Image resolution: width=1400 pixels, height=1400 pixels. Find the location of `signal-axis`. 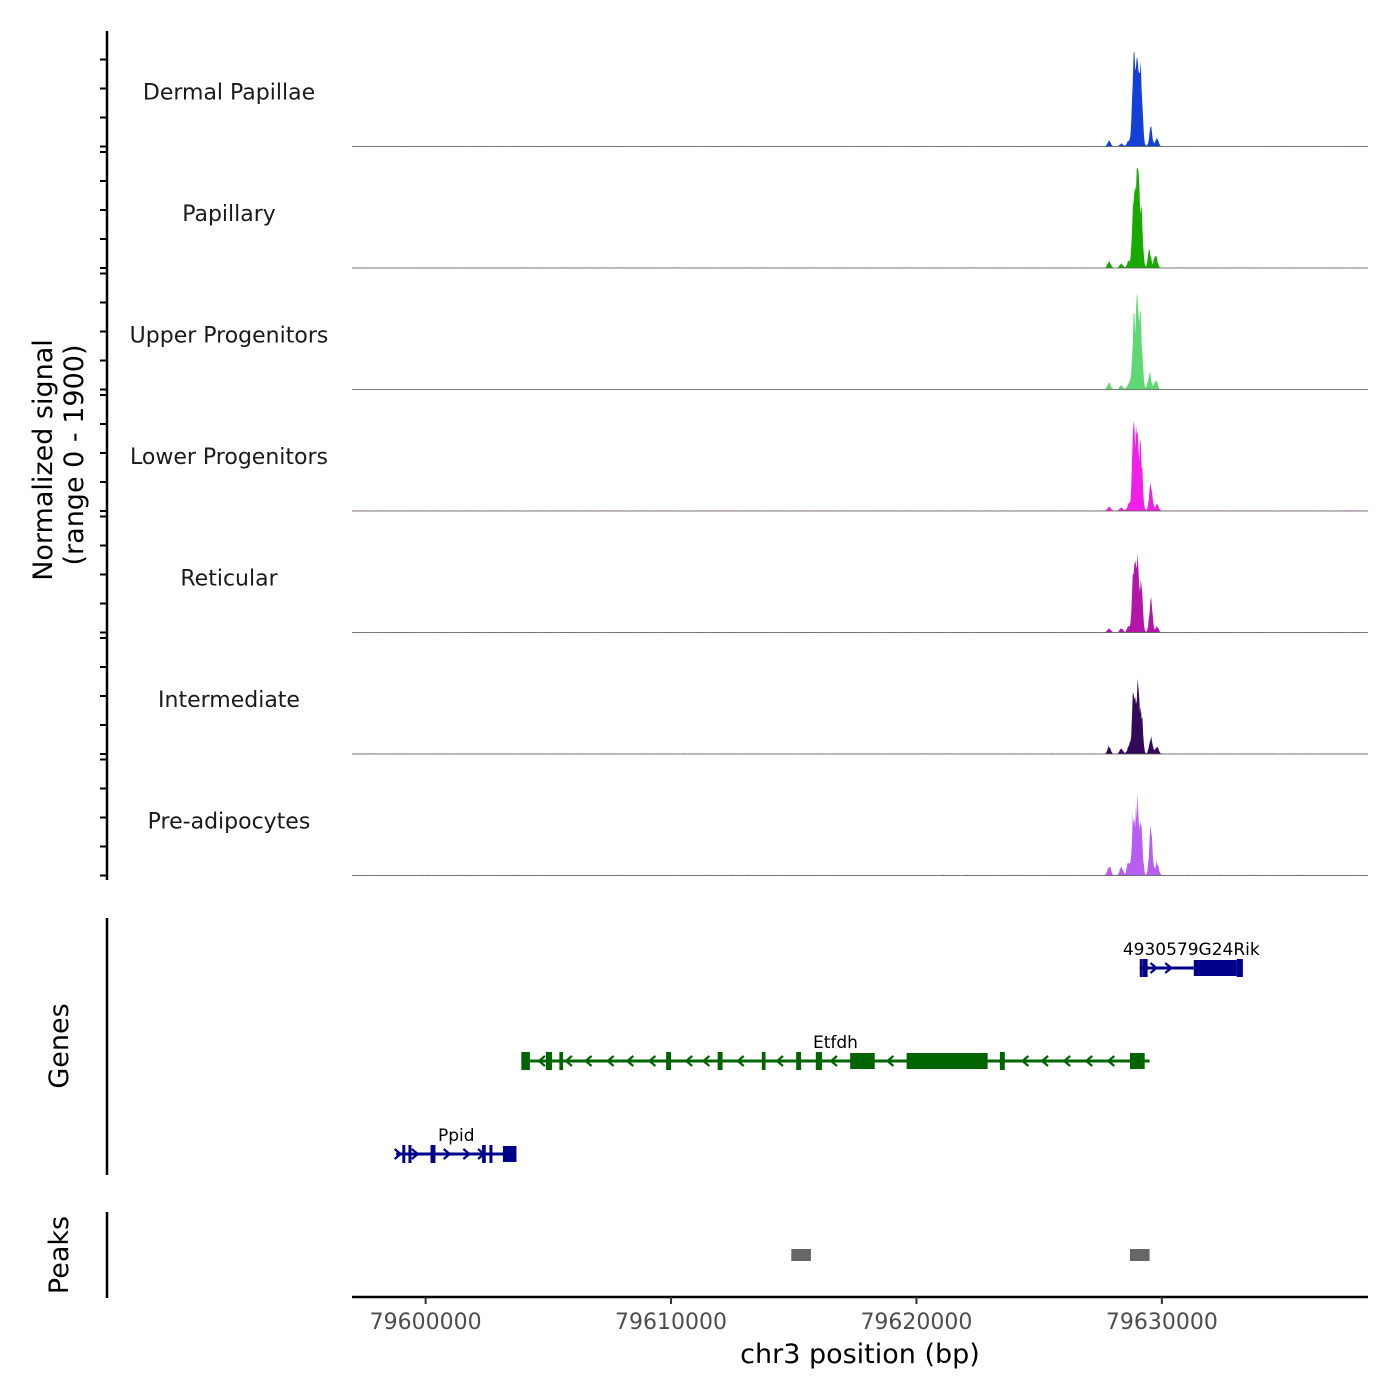

signal-axis is located at coordinates (104, 455).